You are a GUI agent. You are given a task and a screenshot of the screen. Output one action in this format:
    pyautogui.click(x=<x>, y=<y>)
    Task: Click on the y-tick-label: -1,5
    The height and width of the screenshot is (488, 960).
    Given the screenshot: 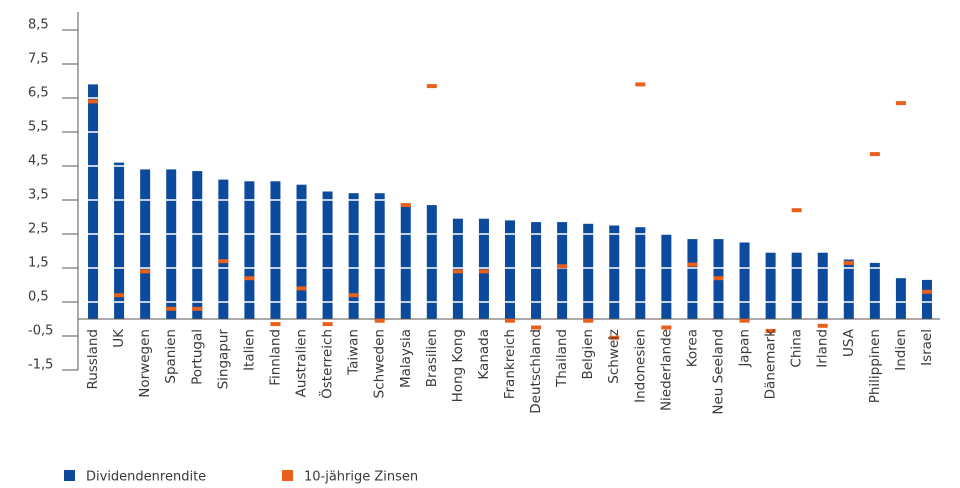 What is the action you would take?
    pyautogui.click(x=40, y=365)
    